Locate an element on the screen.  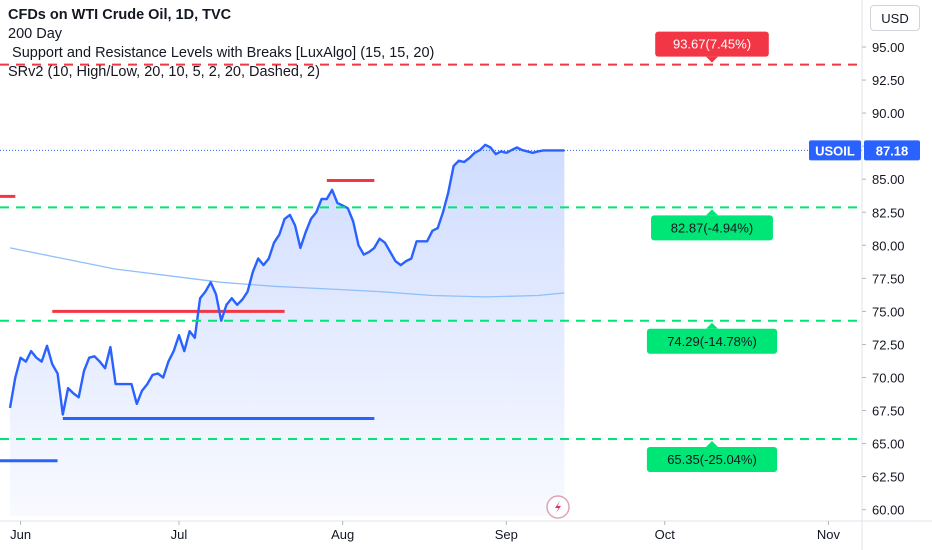
y-tick-label: 72.50 is located at coordinates (888, 344).